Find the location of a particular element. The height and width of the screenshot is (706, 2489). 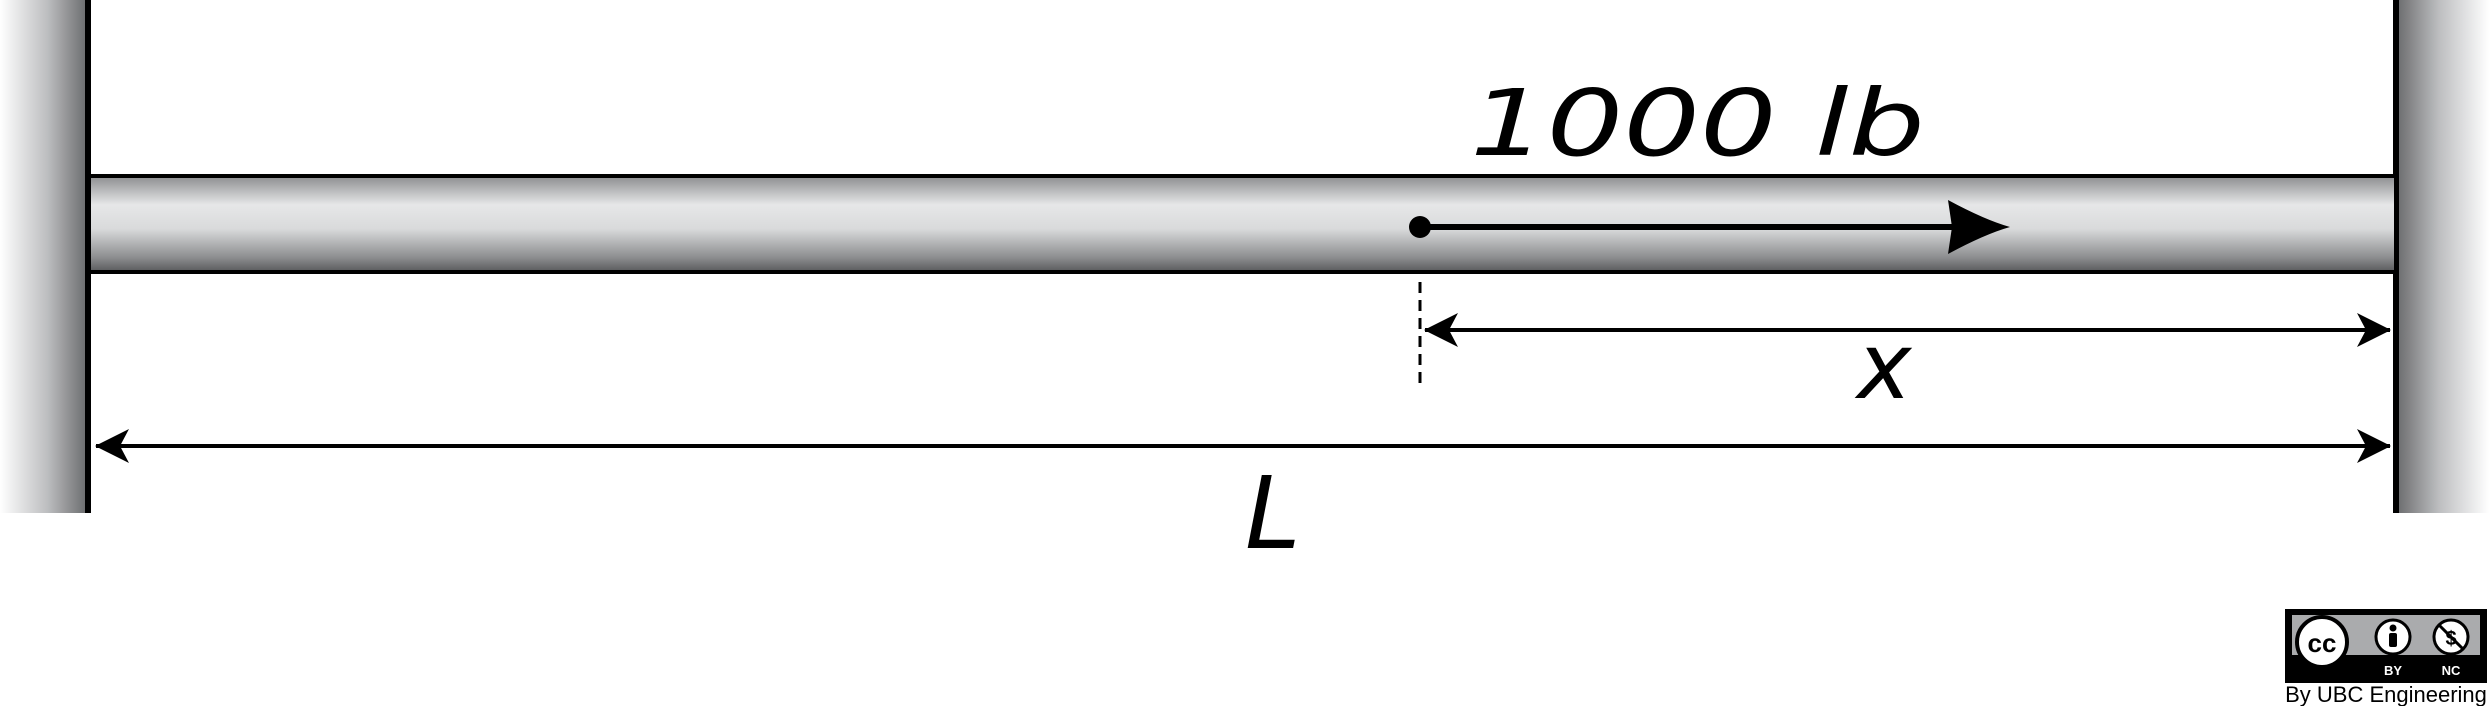

rod is located at coordinates (1242, 224).